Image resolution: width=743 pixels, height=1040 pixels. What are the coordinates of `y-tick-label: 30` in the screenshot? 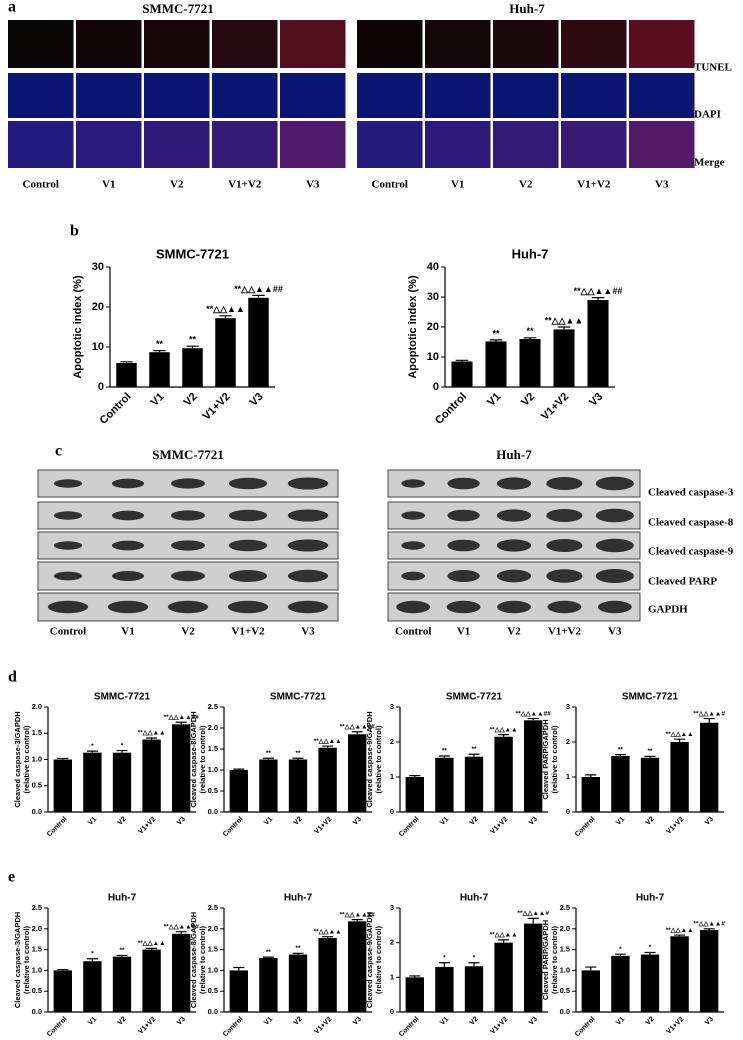 It's located at (98, 267).